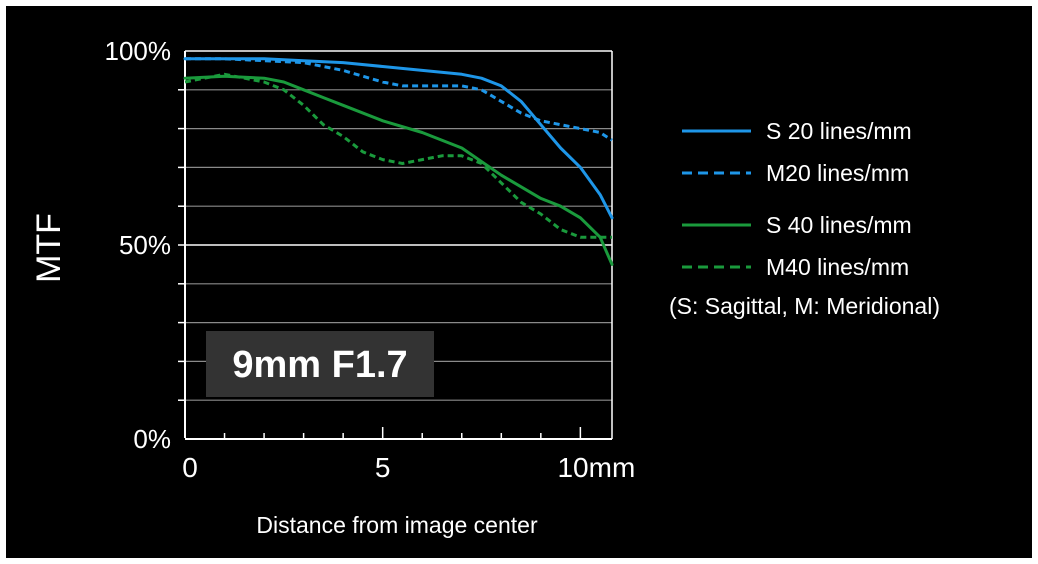 Image resolution: width=1038 pixels, height=564 pixels. Describe the element at coordinates (145, 245) in the screenshot. I see `y-tick-label: 50%` at that location.